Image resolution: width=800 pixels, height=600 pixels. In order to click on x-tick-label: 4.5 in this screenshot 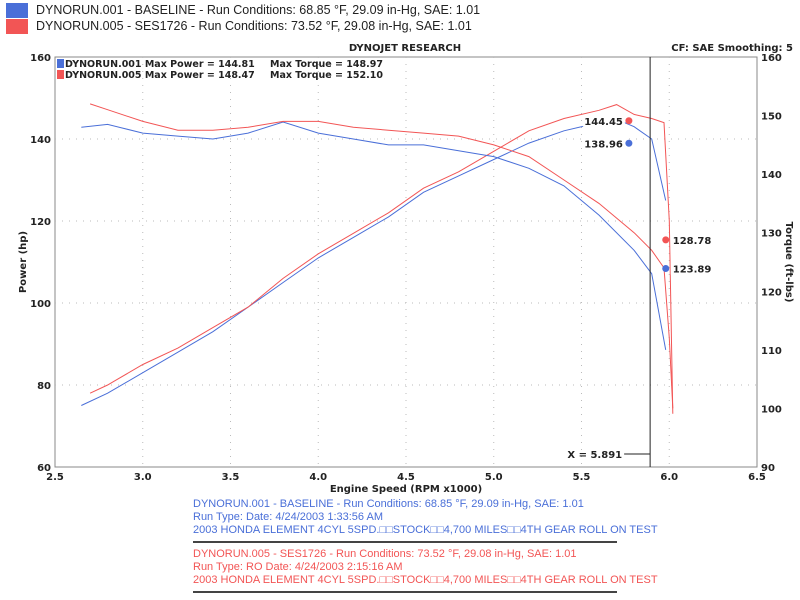, I will do `click(406, 477)`.